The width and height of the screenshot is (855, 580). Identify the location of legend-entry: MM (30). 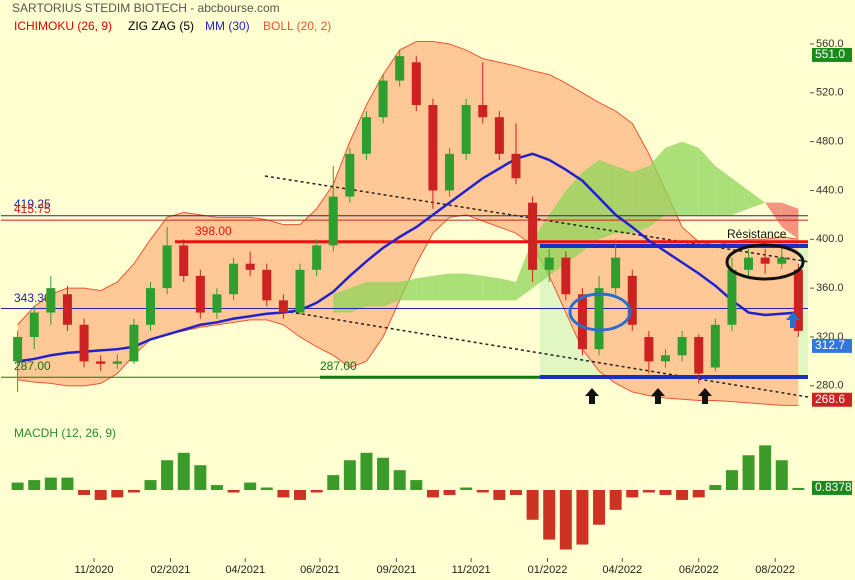
(227, 26).